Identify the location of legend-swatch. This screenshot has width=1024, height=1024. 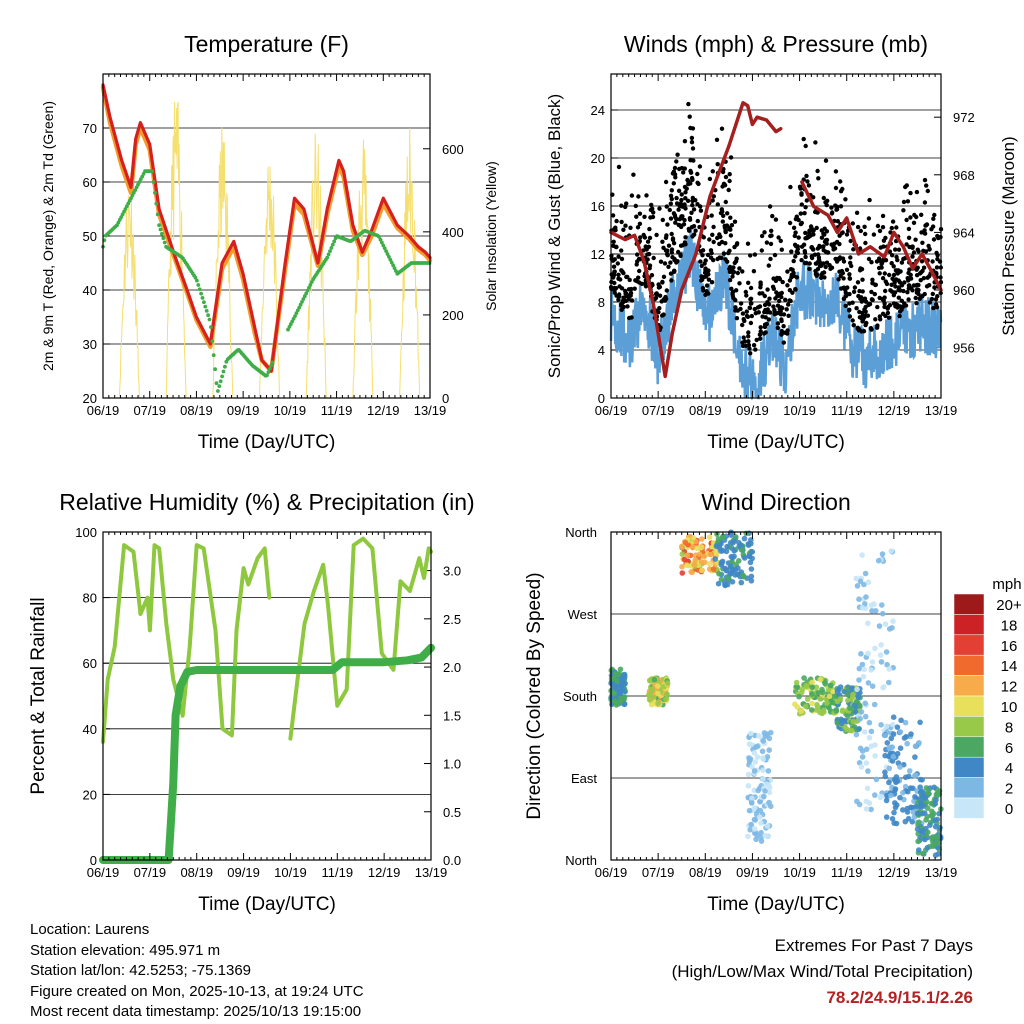
(969, 604).